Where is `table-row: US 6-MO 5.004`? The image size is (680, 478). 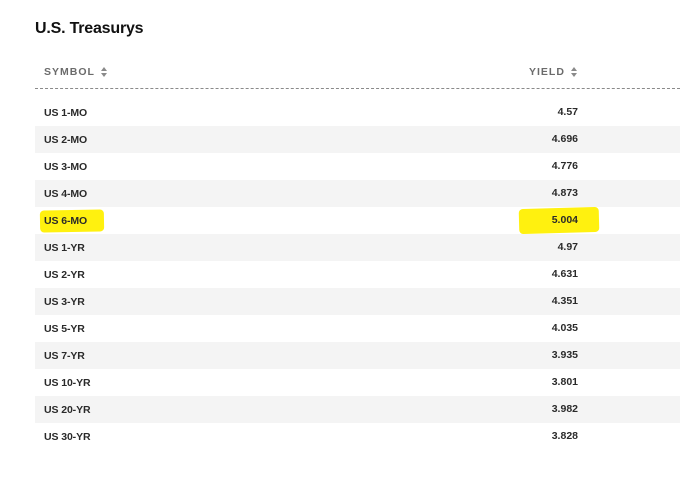
table-row: US 6-MO 5.004 is located at coordinates (357, 220).